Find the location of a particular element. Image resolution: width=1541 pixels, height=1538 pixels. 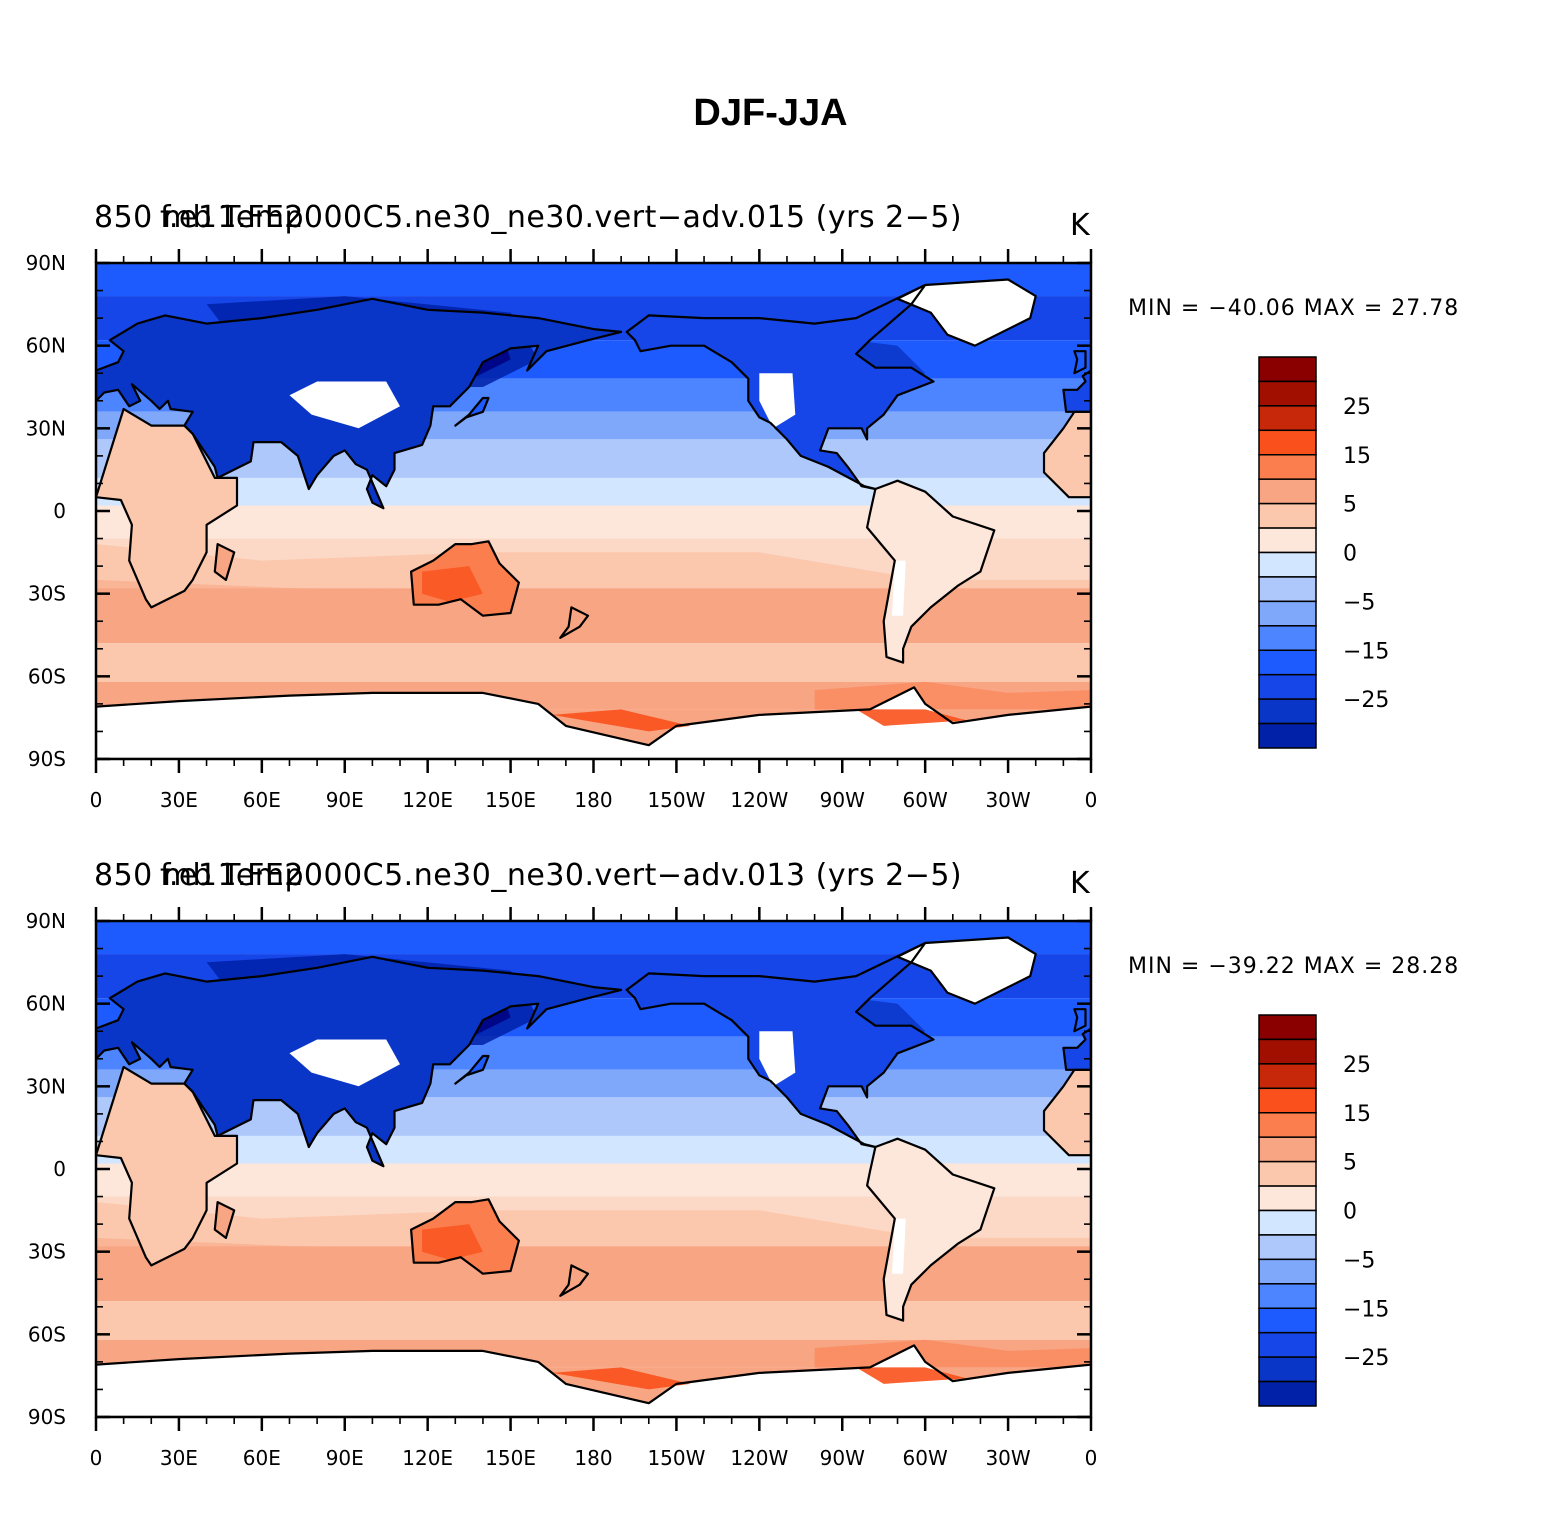

lon-tick-label: 150W is located at coordinates (676, 1458).